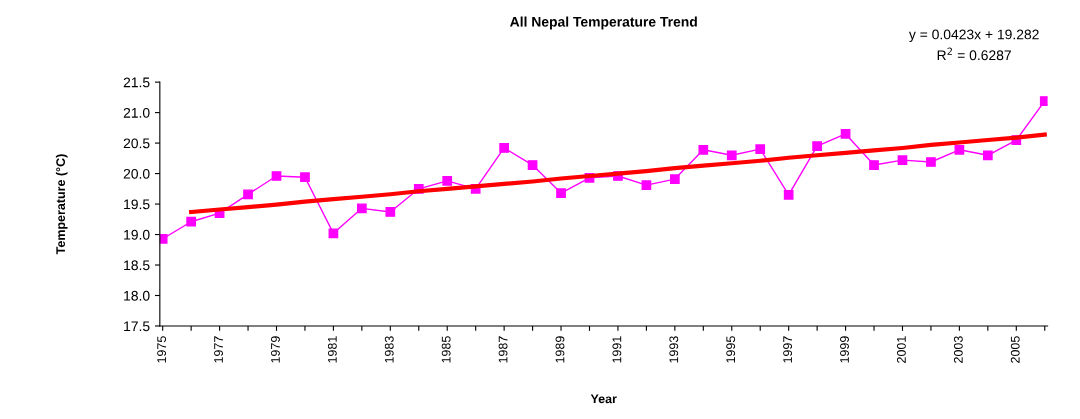 Image resolution: width=1080 pixels, height=419 pixels. I want to click on x-tick-label: 1975, so click(162, 349).